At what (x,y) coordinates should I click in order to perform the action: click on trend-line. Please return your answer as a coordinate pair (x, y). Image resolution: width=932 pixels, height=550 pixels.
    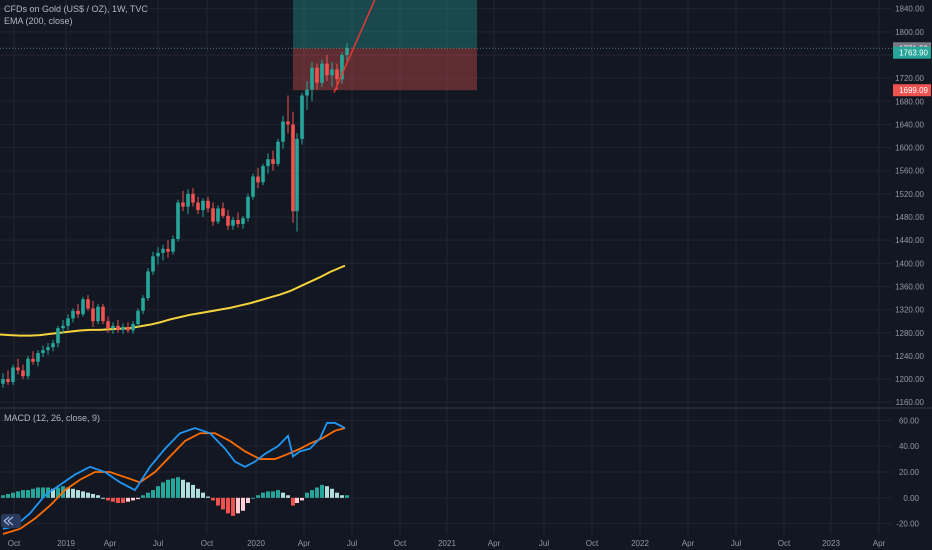
    Looking at the image, I should click on (354, 46).